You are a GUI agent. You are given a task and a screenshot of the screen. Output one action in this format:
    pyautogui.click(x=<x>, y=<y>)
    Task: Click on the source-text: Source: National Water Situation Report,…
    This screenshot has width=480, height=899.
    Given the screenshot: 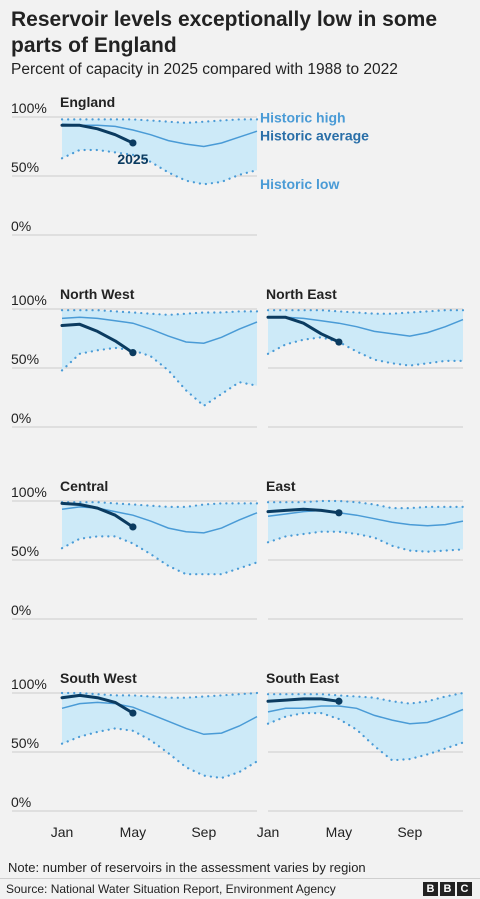 What is the action you would take?
    pyautogui.click(x=171, y=889)
    